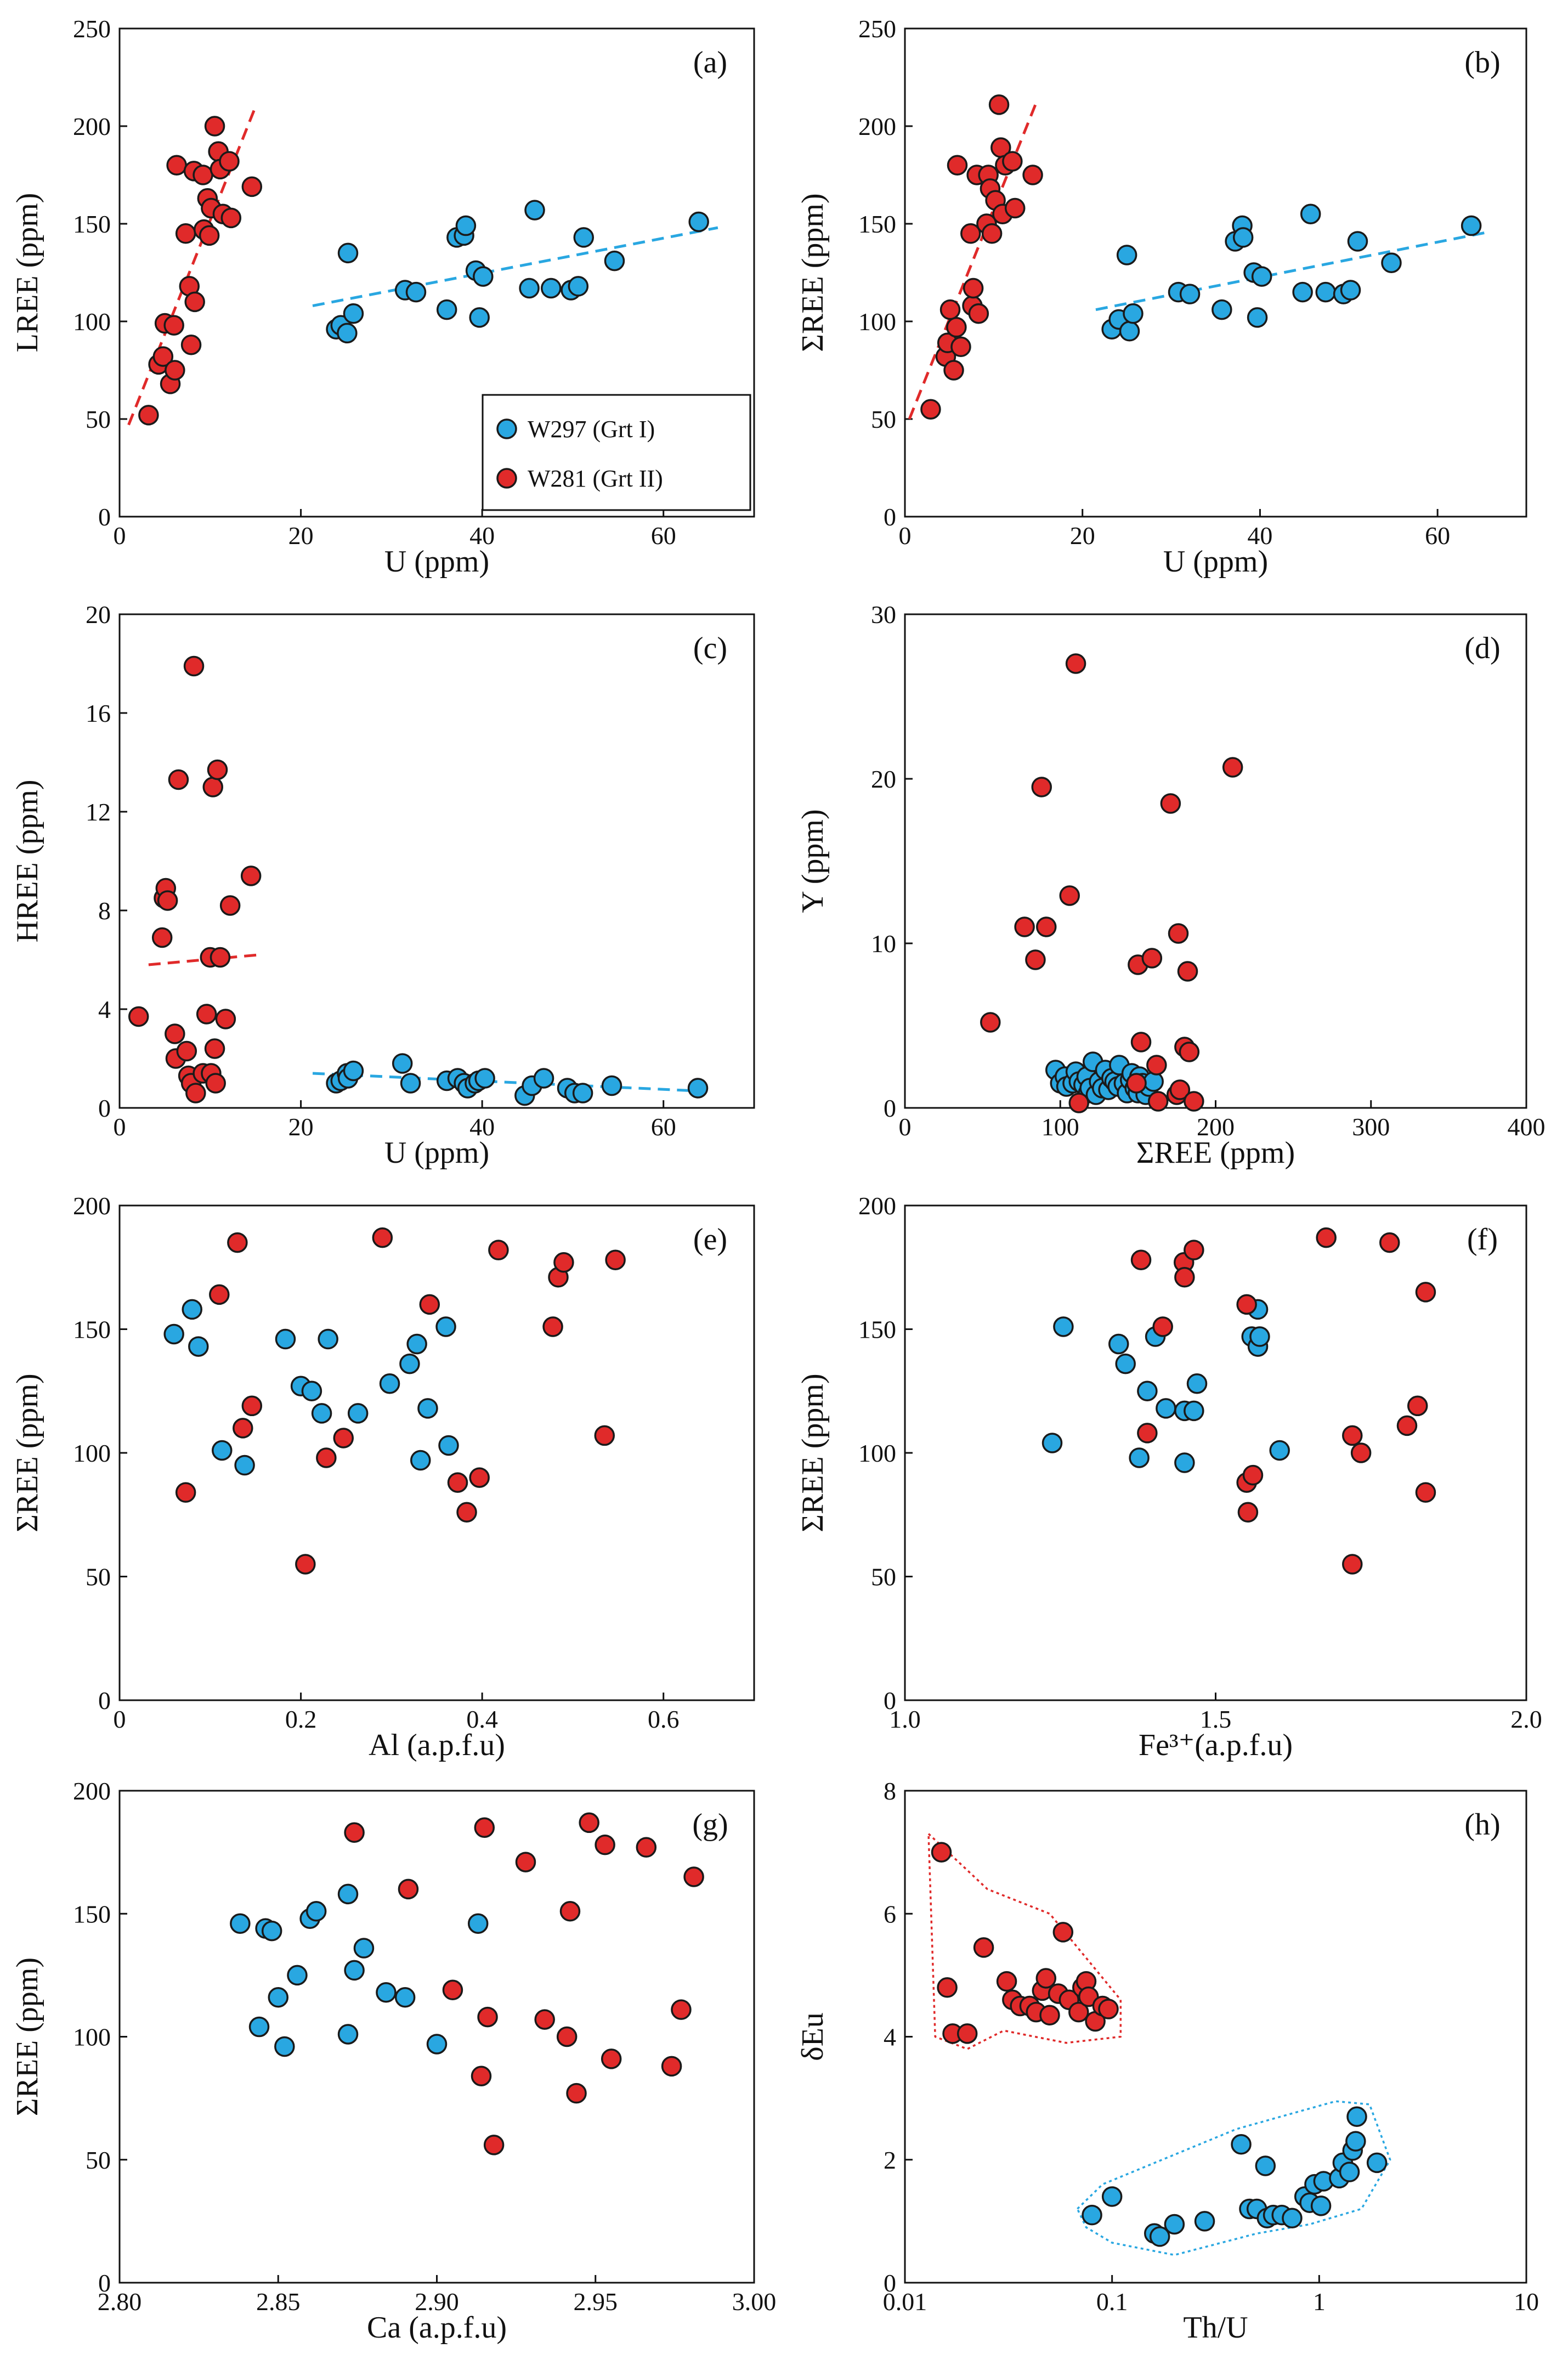 The width and height of the screenshot is (1568, 2371). Describe the element at coordinates (1215, 2328) in the screenshot. I see `x-axis-label: Th/U` at that location.